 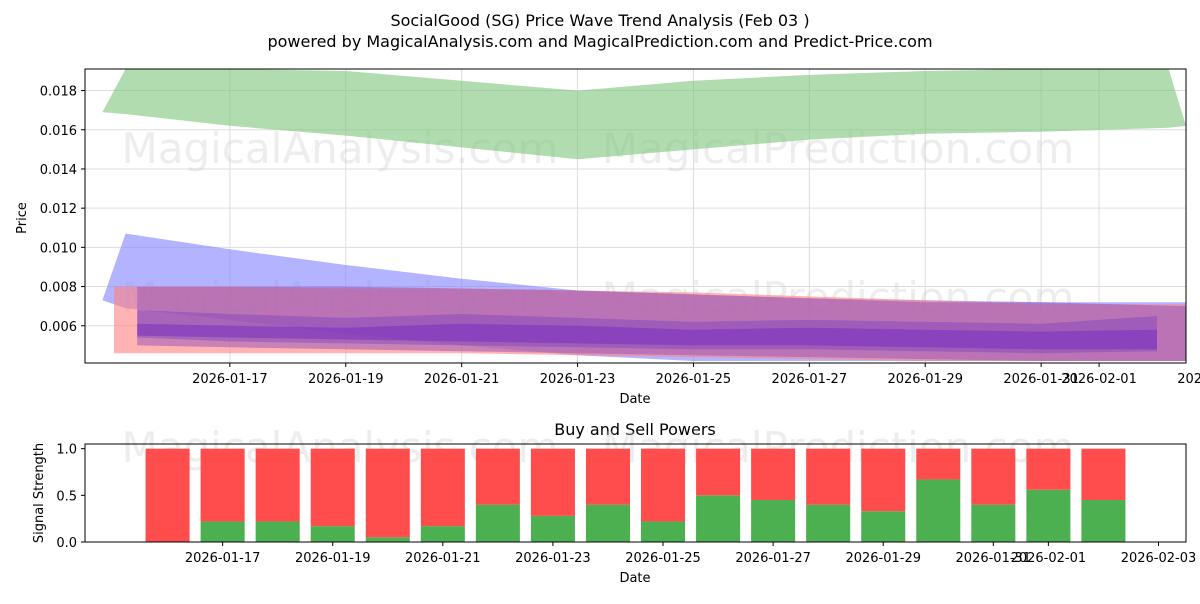 I want to click on price-x-tick-label: 2026-01-31, so click(x=1041, y=379).